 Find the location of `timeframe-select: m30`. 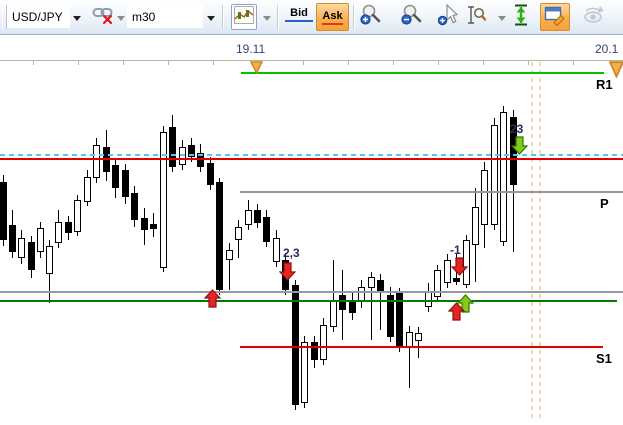

timeframe-select: m30 is located at coordinates (165, 16).